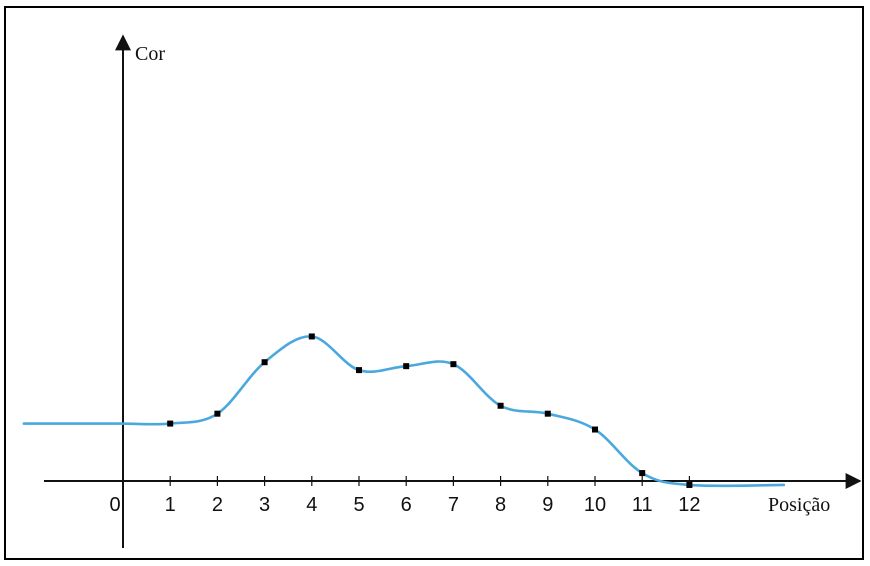  What do you see at coordinates (799, 505) in the screenshot?
I see `x-axis-title: Posição` at bounding box center [799, 505].